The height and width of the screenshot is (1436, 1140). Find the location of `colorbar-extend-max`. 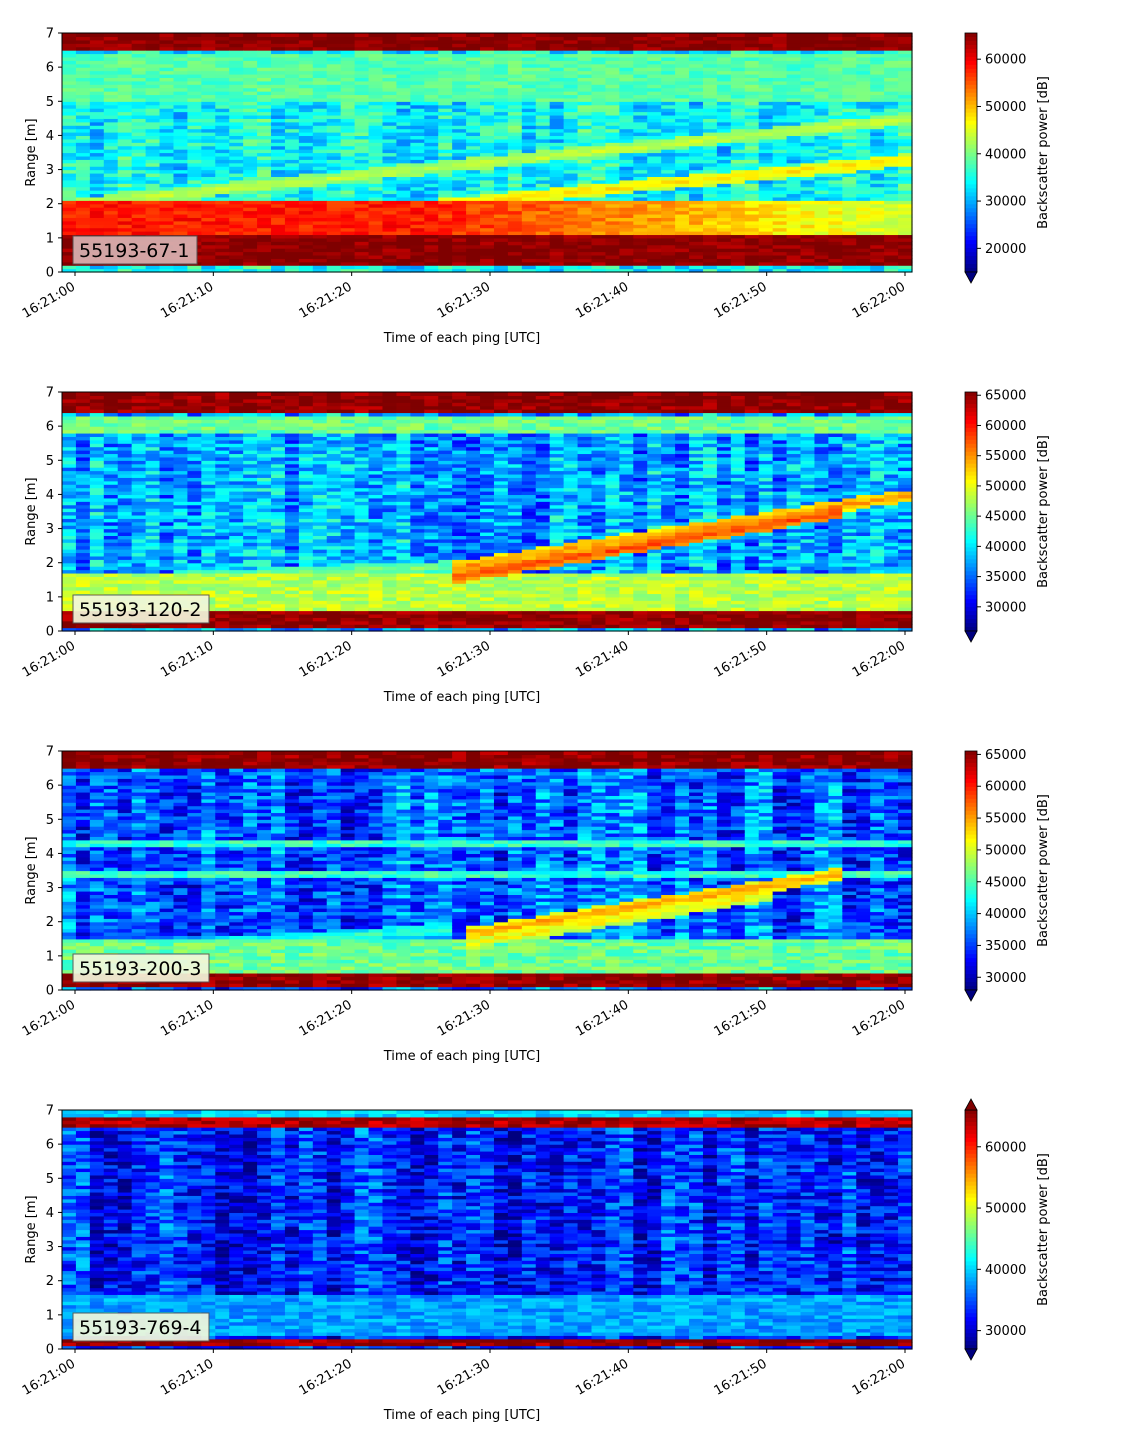

colorbar-extend-max is located at coordinates (971, 1104).